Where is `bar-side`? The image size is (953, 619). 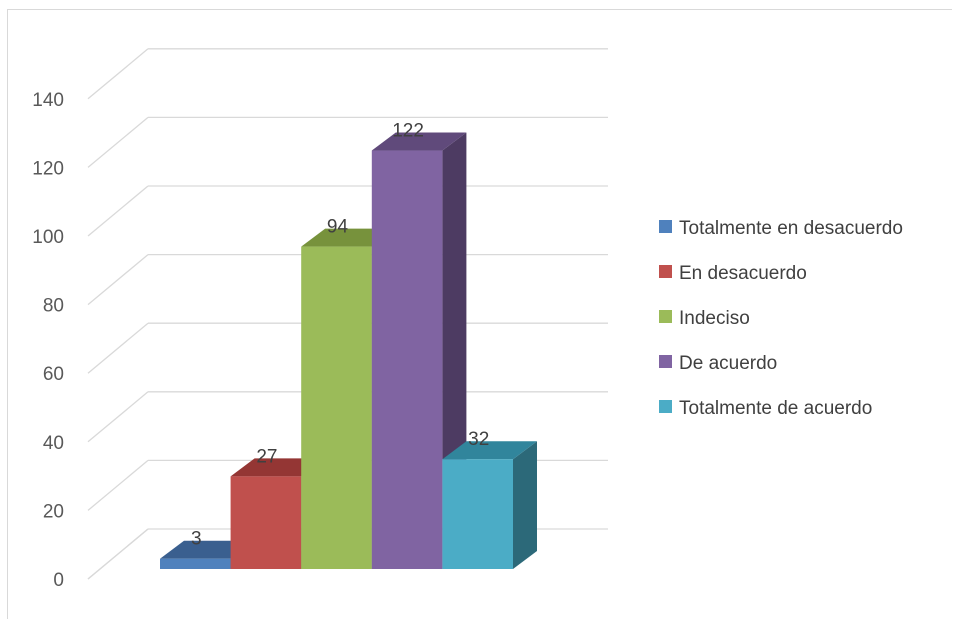 bar-side is located at coordinates (525, 505).